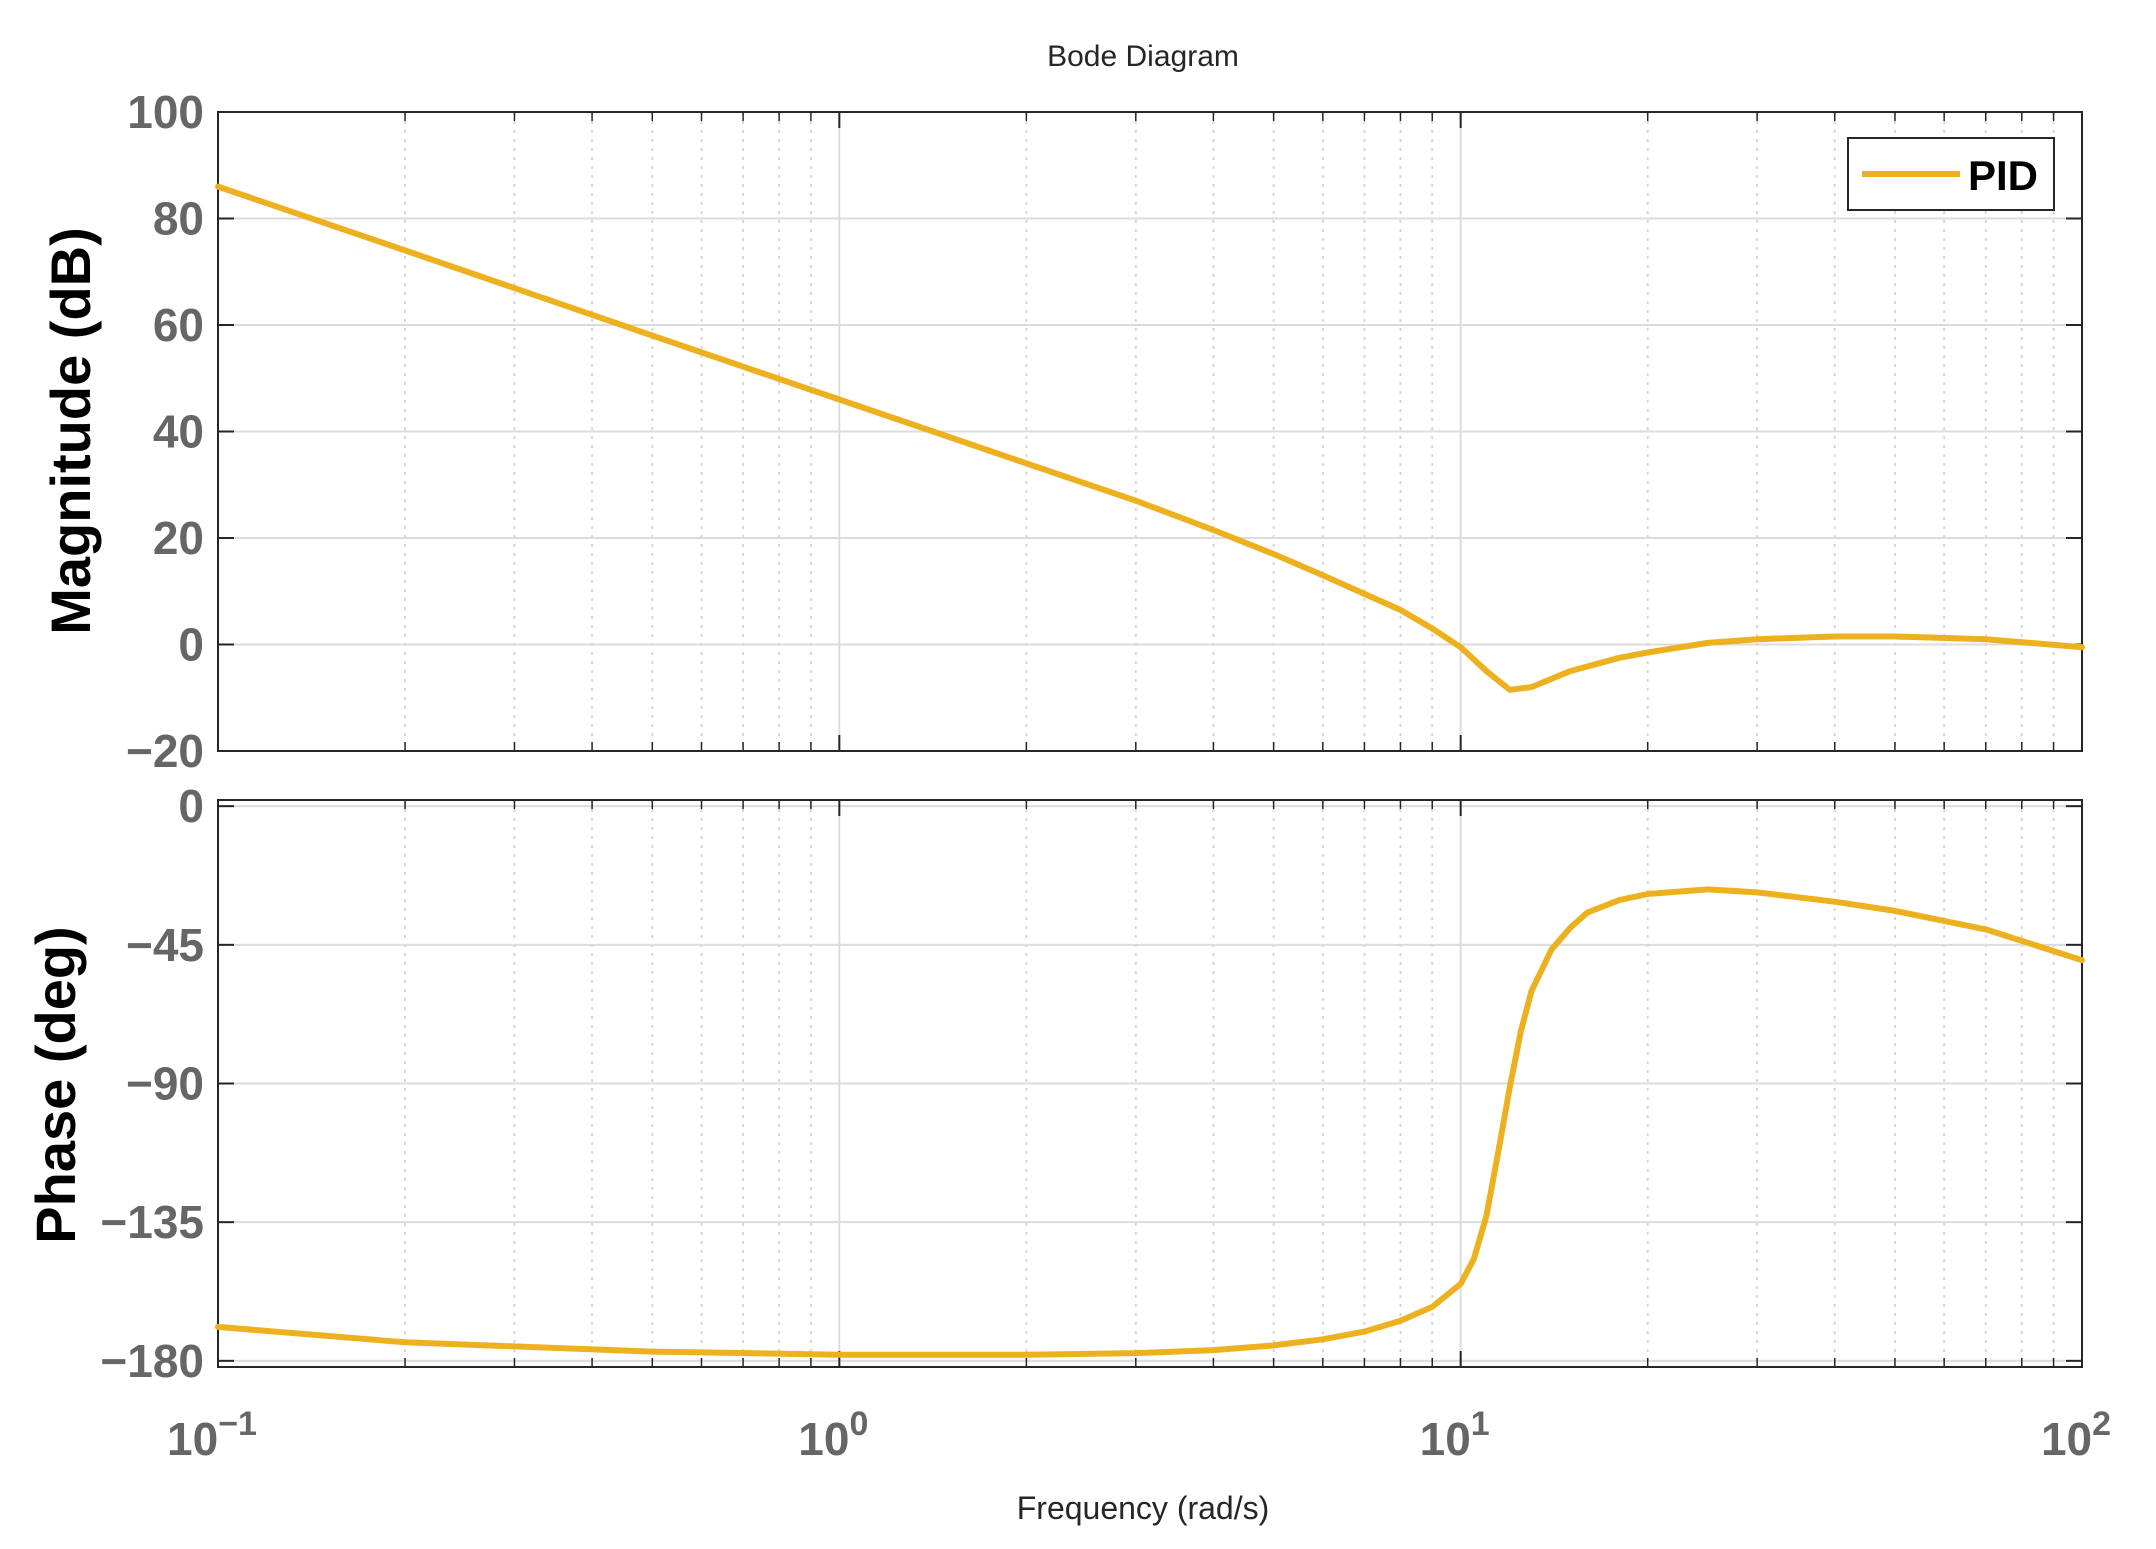  Describe the element at coordinates (1951, 174) in the screenshot. I see `legend: PID` at that location.